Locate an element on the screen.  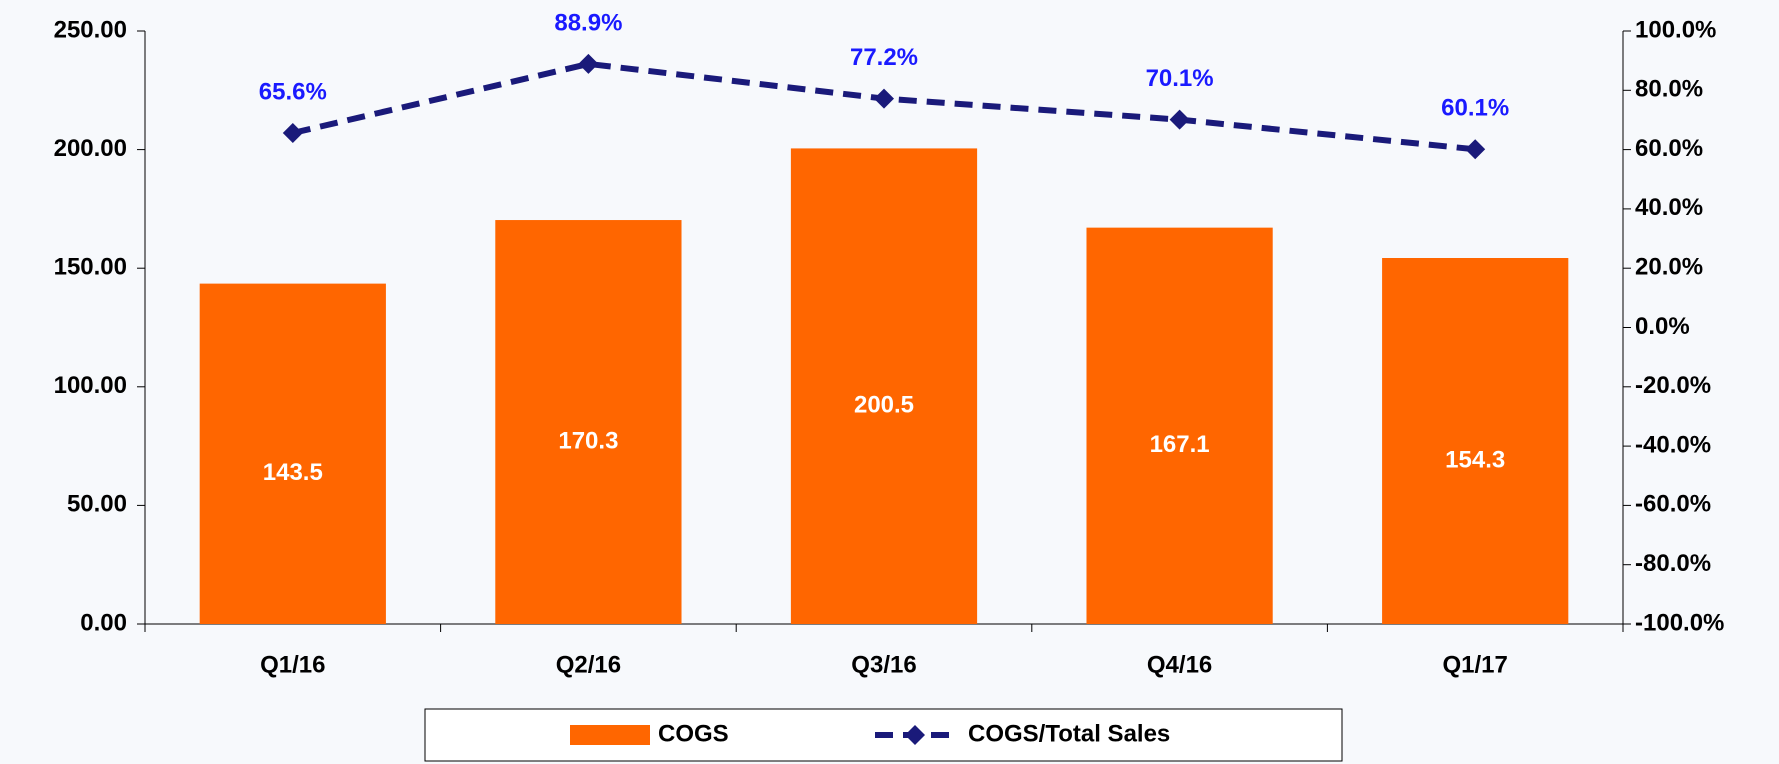
y2-tick-label: -60.0% is located at coordinates (1673, 504).